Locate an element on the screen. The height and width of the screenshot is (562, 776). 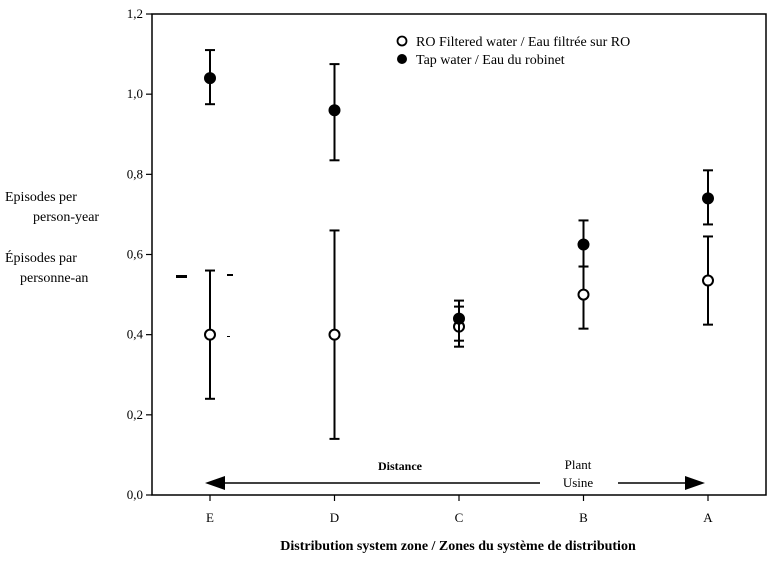
point-tap-A is located at coordinates (708, 198).